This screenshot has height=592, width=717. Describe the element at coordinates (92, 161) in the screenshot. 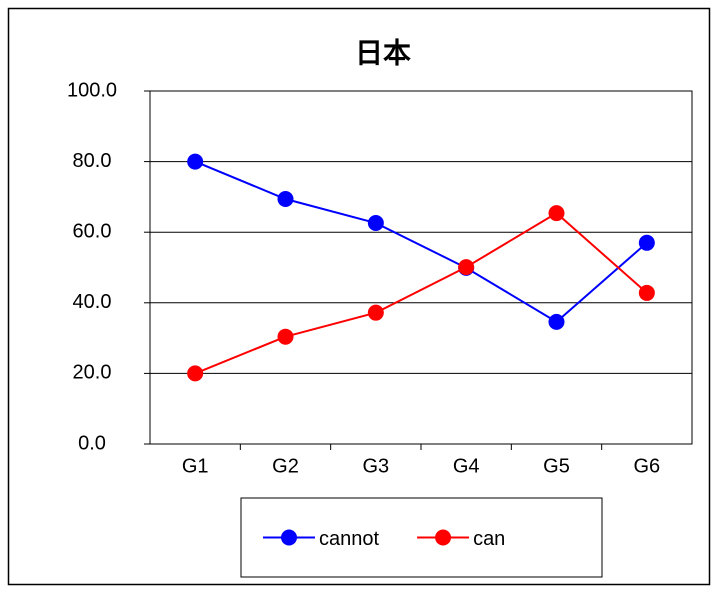

I see `y-tick-label: 80.0` at that location.